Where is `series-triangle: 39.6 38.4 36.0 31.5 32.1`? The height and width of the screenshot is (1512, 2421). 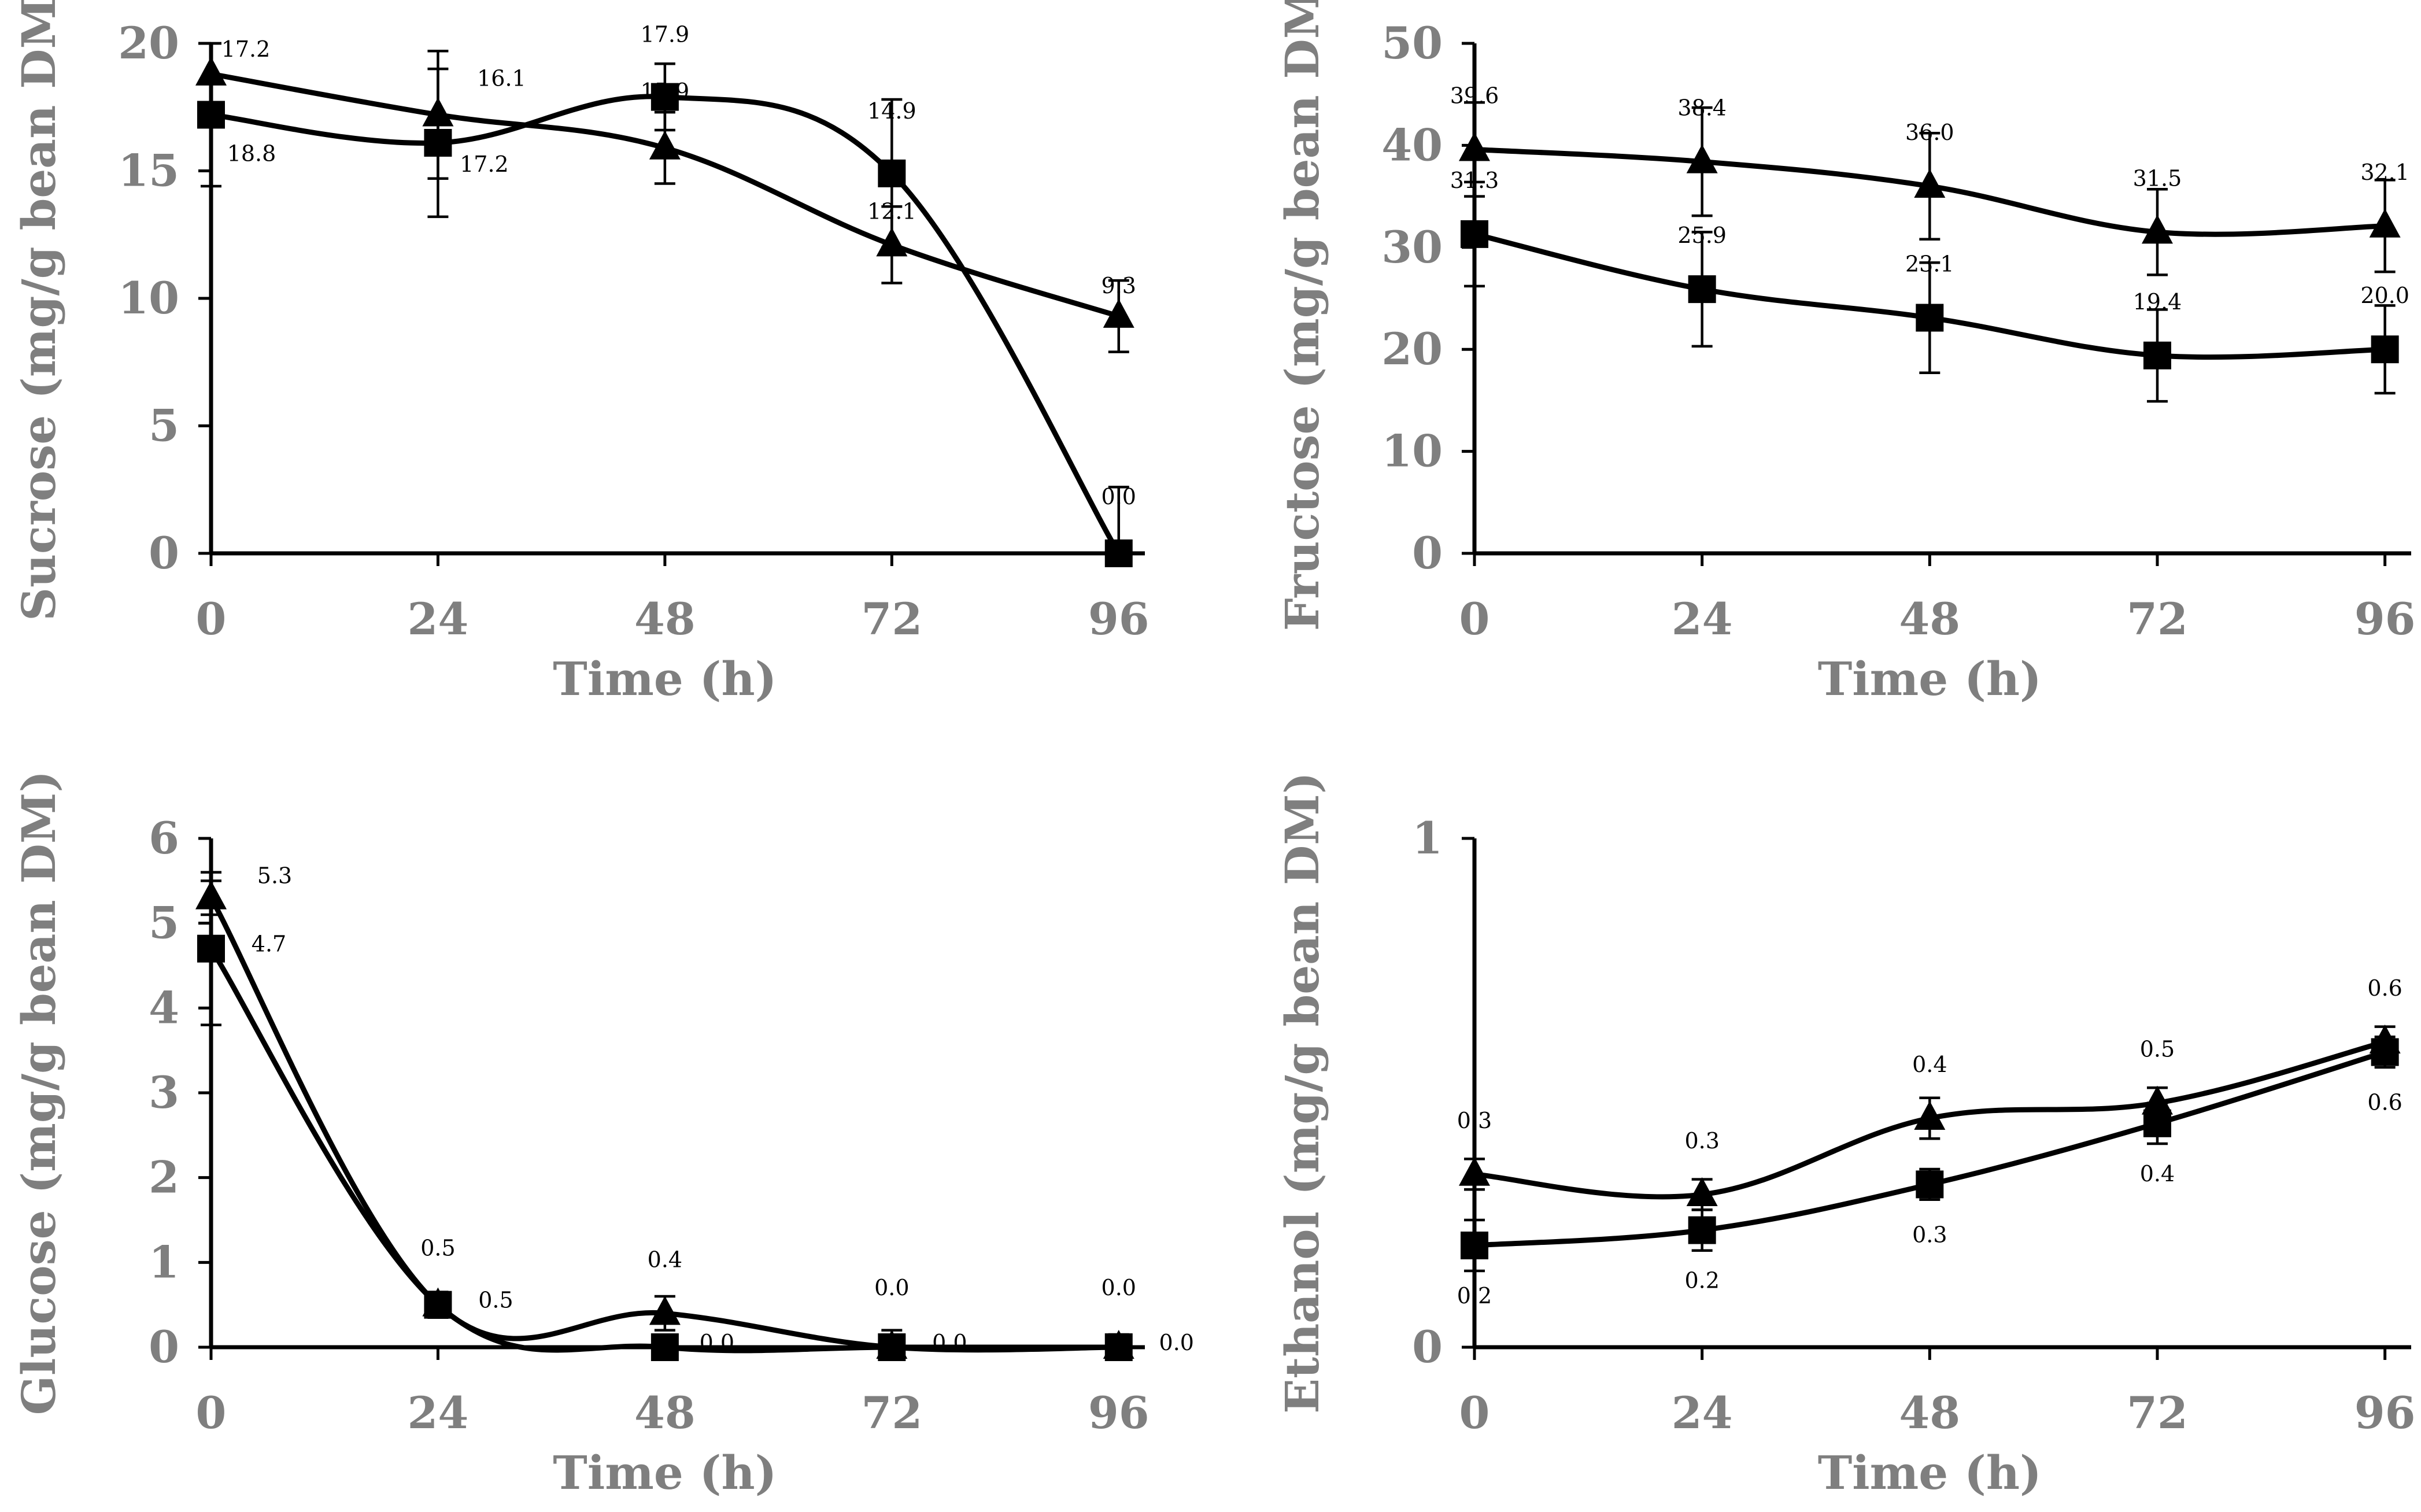 series-triangle: 39.6 38.4 36.0 31.5 32.1 is located at coordinates (1929, 179).